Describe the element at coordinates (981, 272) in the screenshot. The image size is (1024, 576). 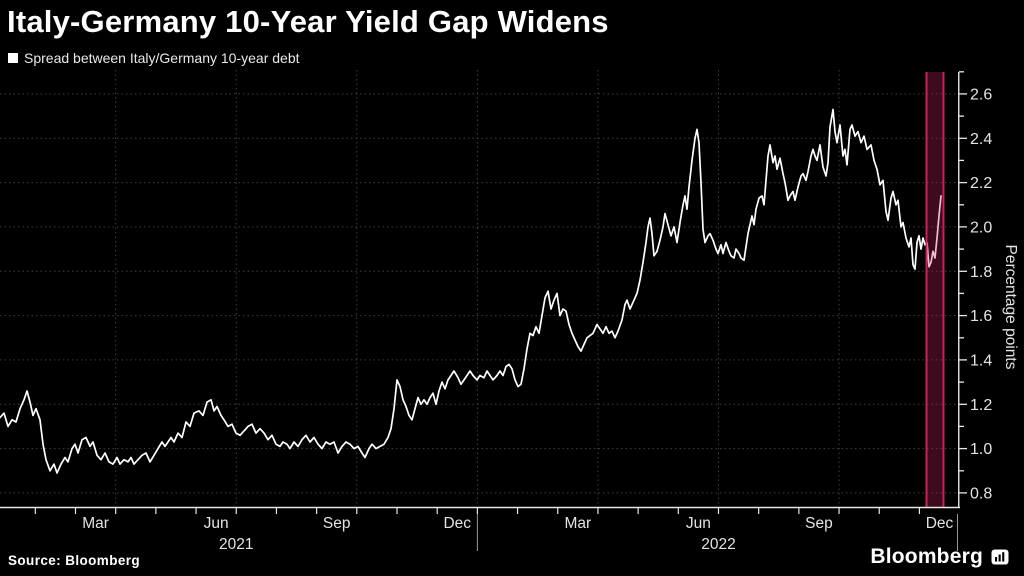
I see `y-tick-label: 1.8` at that location.